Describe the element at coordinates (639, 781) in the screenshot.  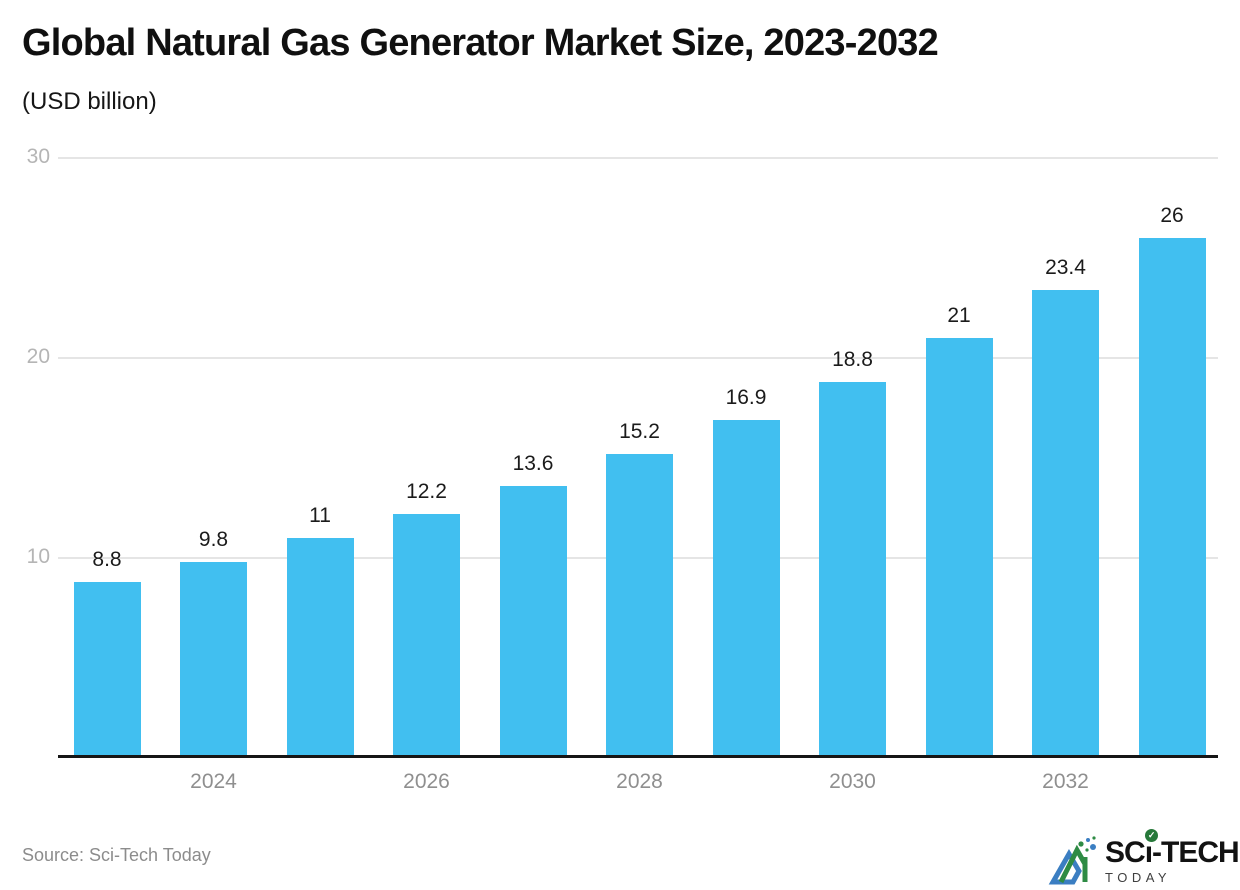
I see `x-tick-label-2028: 2028` at that location.